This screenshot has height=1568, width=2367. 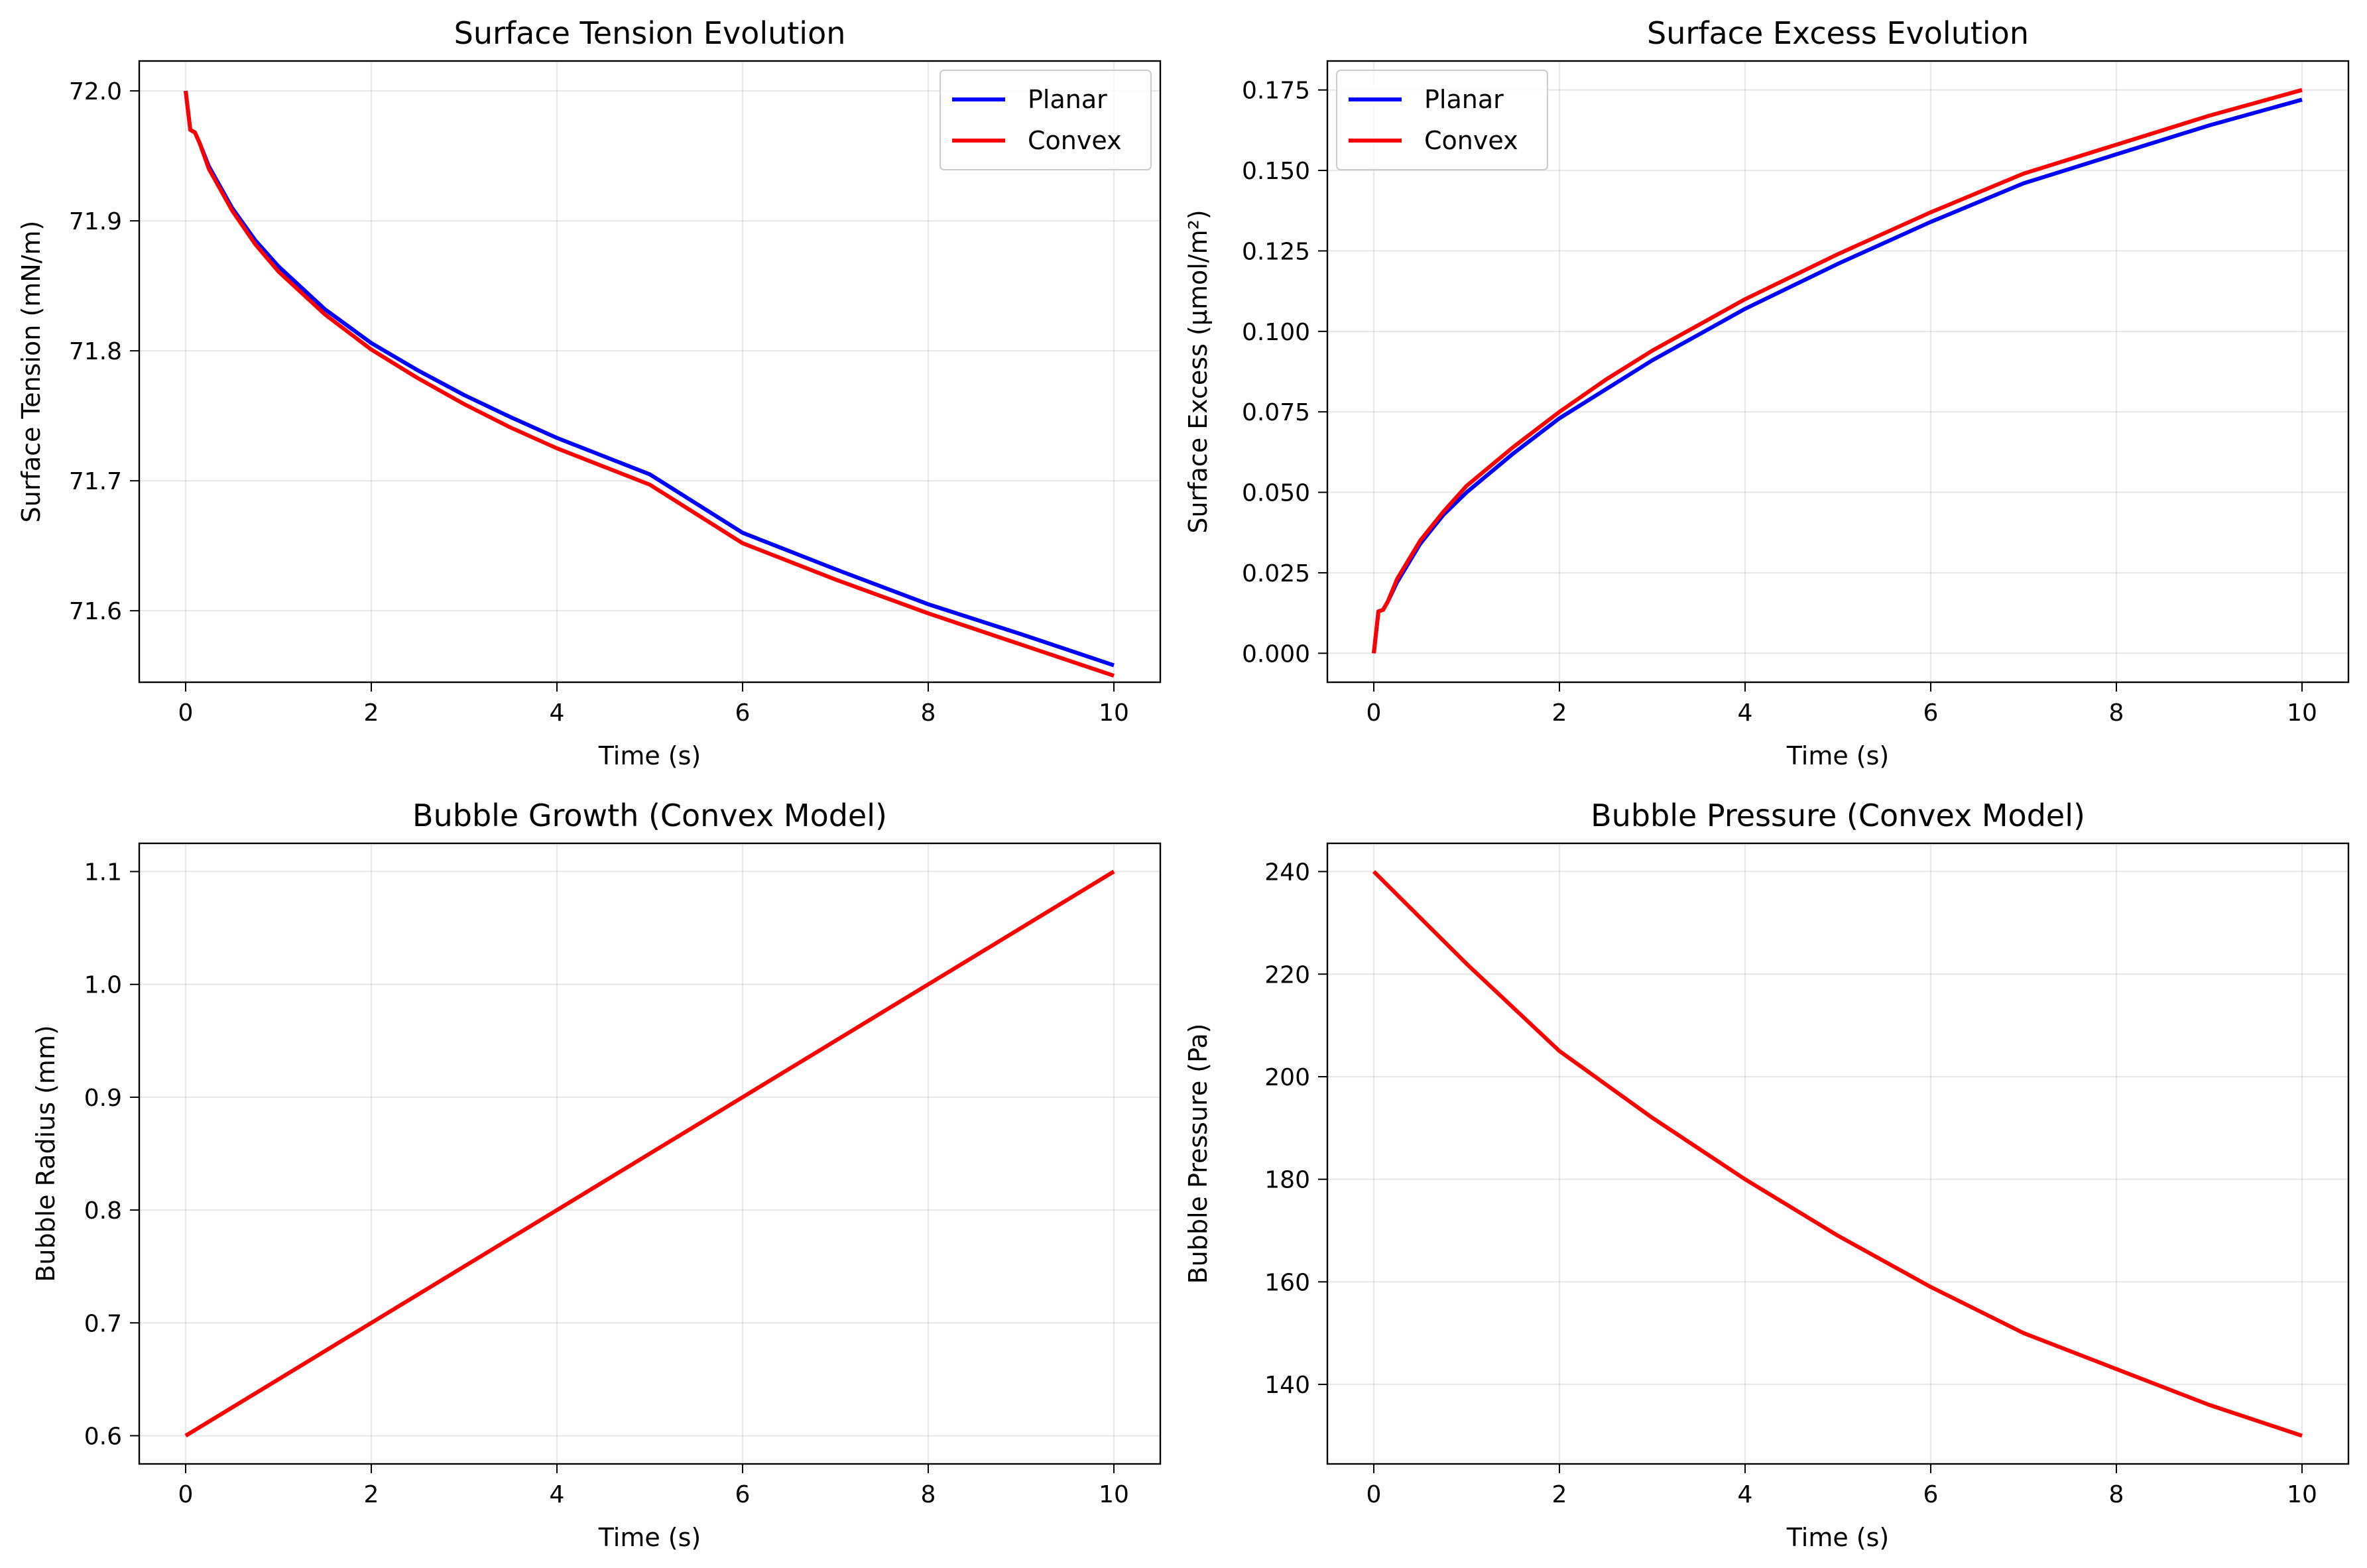 I want to click on y-axis-label: Bubble Pressure (Pa), so click(x=1198, y=1154).